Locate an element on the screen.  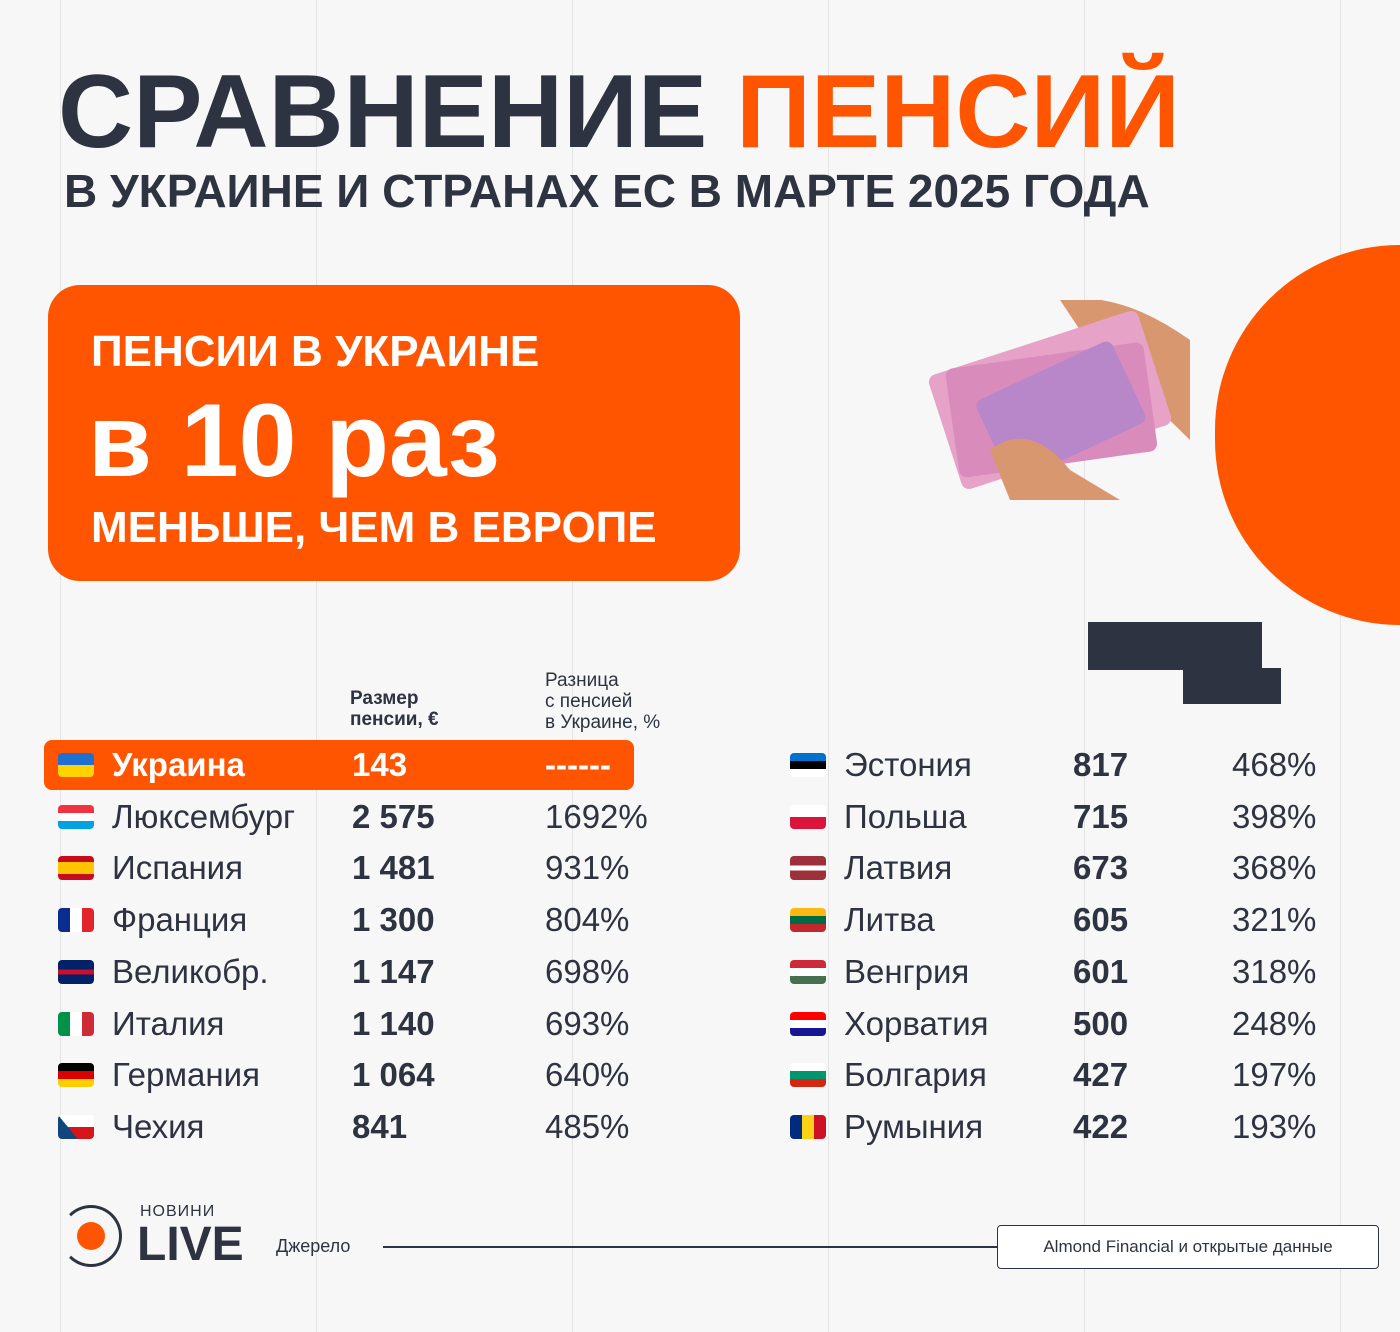
pension-value: 1 147 is located at coordinates (393, 971).